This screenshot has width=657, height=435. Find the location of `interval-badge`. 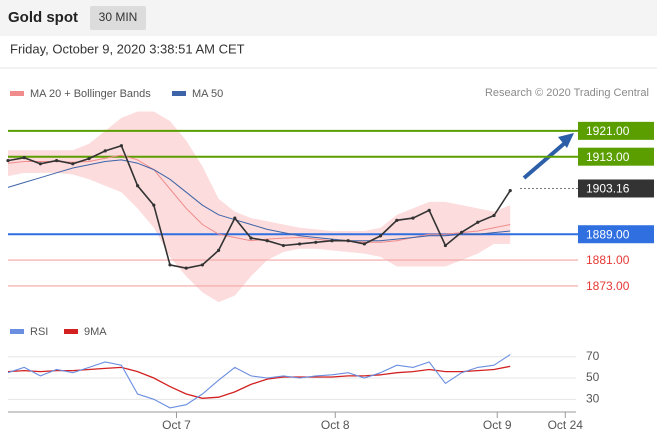

interval-badge is located at coordinates (118, 18).